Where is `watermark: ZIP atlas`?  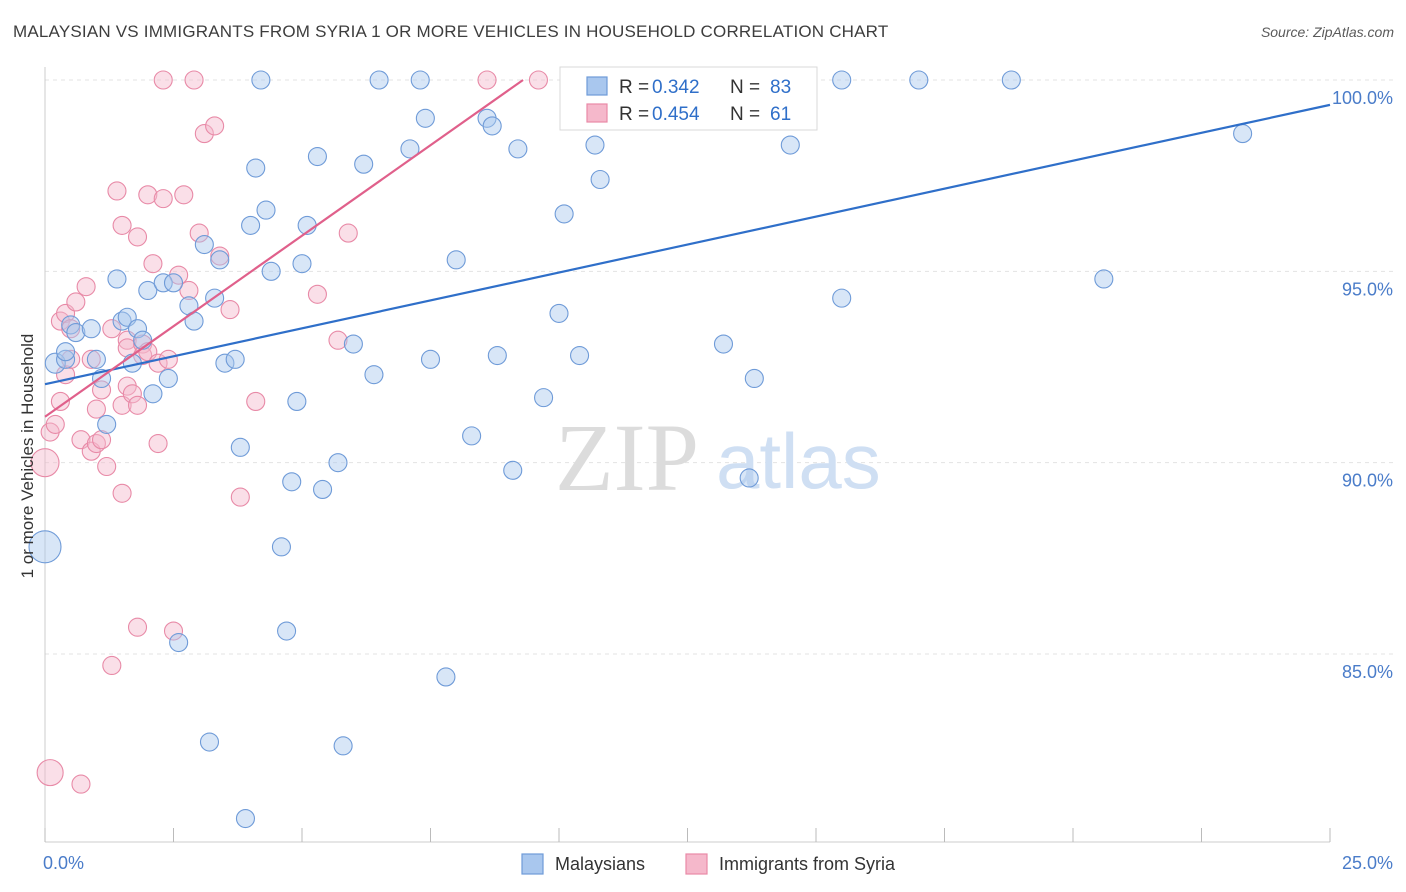
watermark: ZIP atlas is located at coordinates (718, 457).